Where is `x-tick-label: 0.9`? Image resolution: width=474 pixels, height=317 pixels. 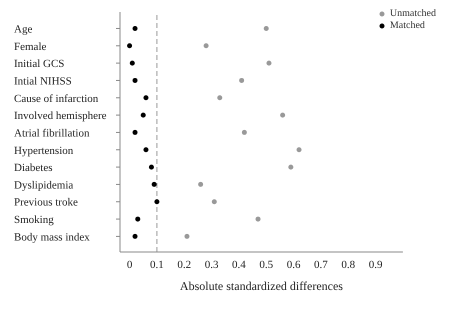
x-tick-label: 0.9 is located at coordinates (375, 264).